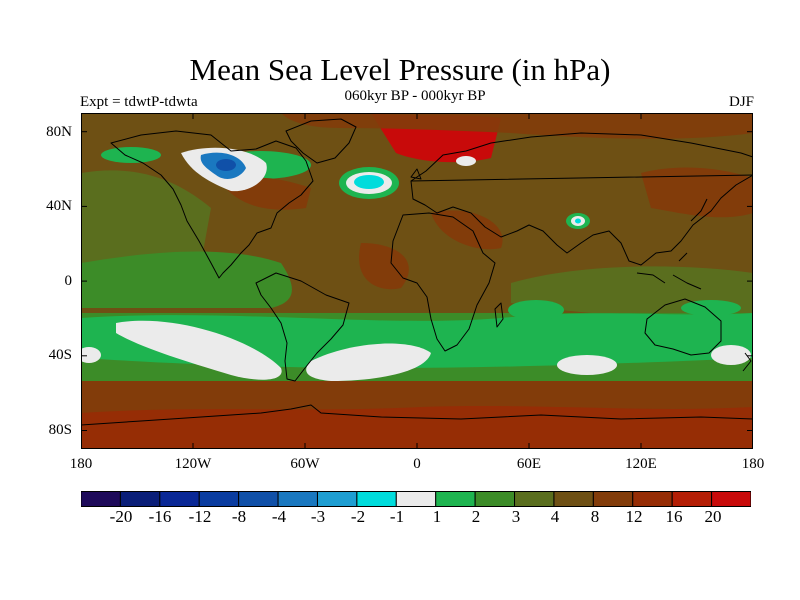  What do you see at coordinates (437, 516) in the screenshot?
I see `colorbar-label: 1` at bounding box center [437, 516].